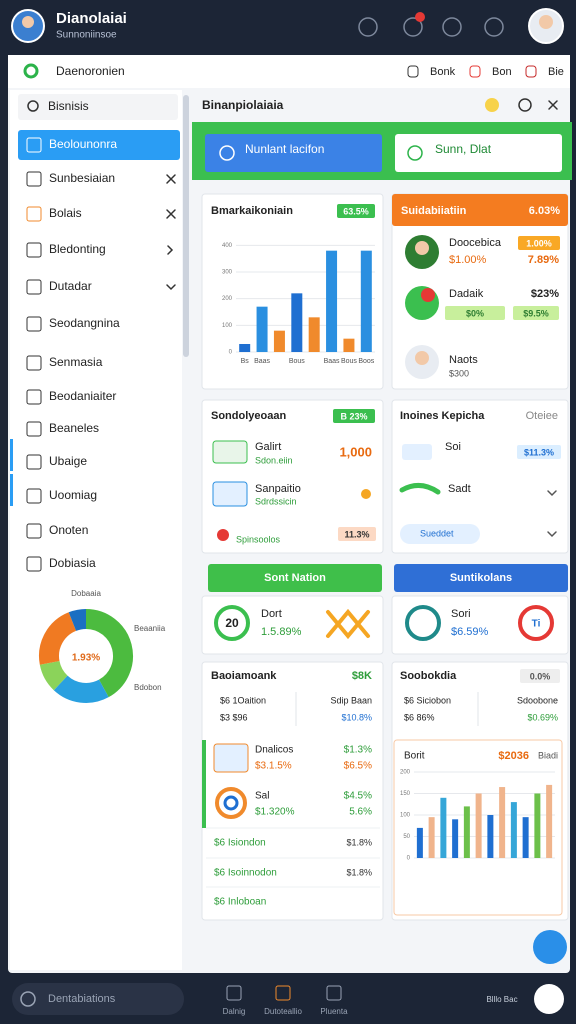 The image size is (576, 1024). Describe the element at coordinates (234, 1011) in the screenshot. I see `bottom-tab: Dalnig` at that location.